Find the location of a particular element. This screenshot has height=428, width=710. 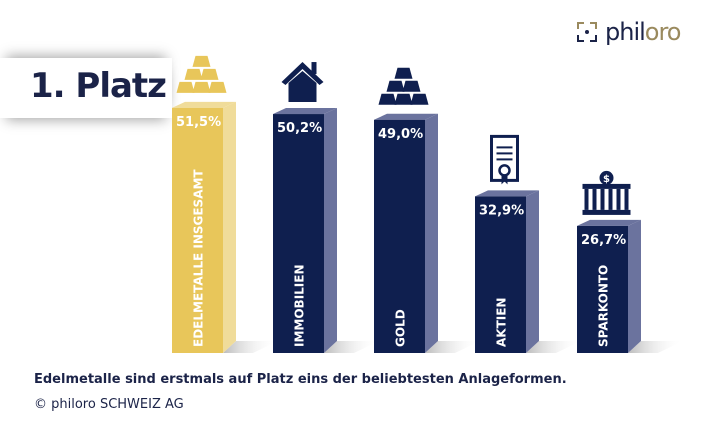

logo-mark-icon is located at coordinates (587, 32).